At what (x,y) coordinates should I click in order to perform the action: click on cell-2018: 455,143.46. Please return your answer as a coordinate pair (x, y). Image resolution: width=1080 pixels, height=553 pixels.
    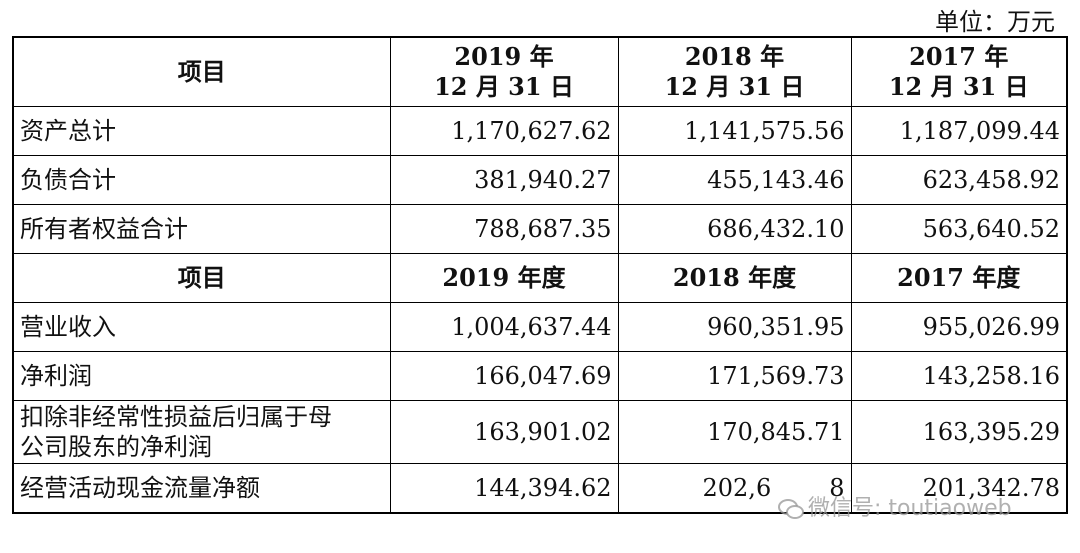
    Looking at the image, I should click on (734, 180).